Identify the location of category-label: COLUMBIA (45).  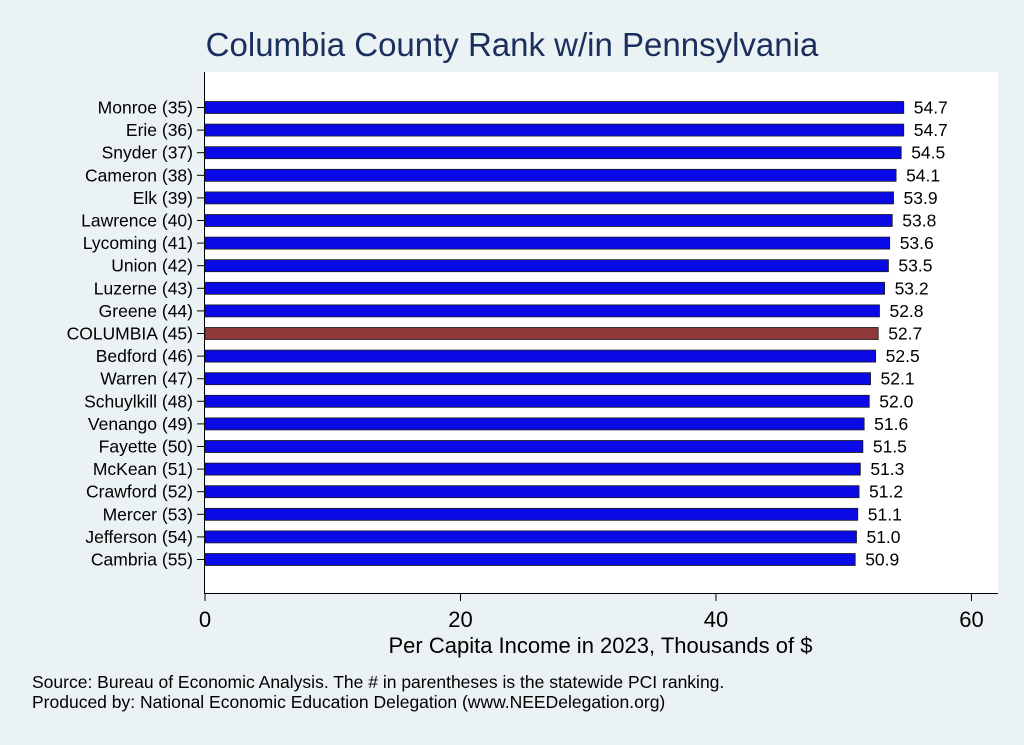
(130, 334).